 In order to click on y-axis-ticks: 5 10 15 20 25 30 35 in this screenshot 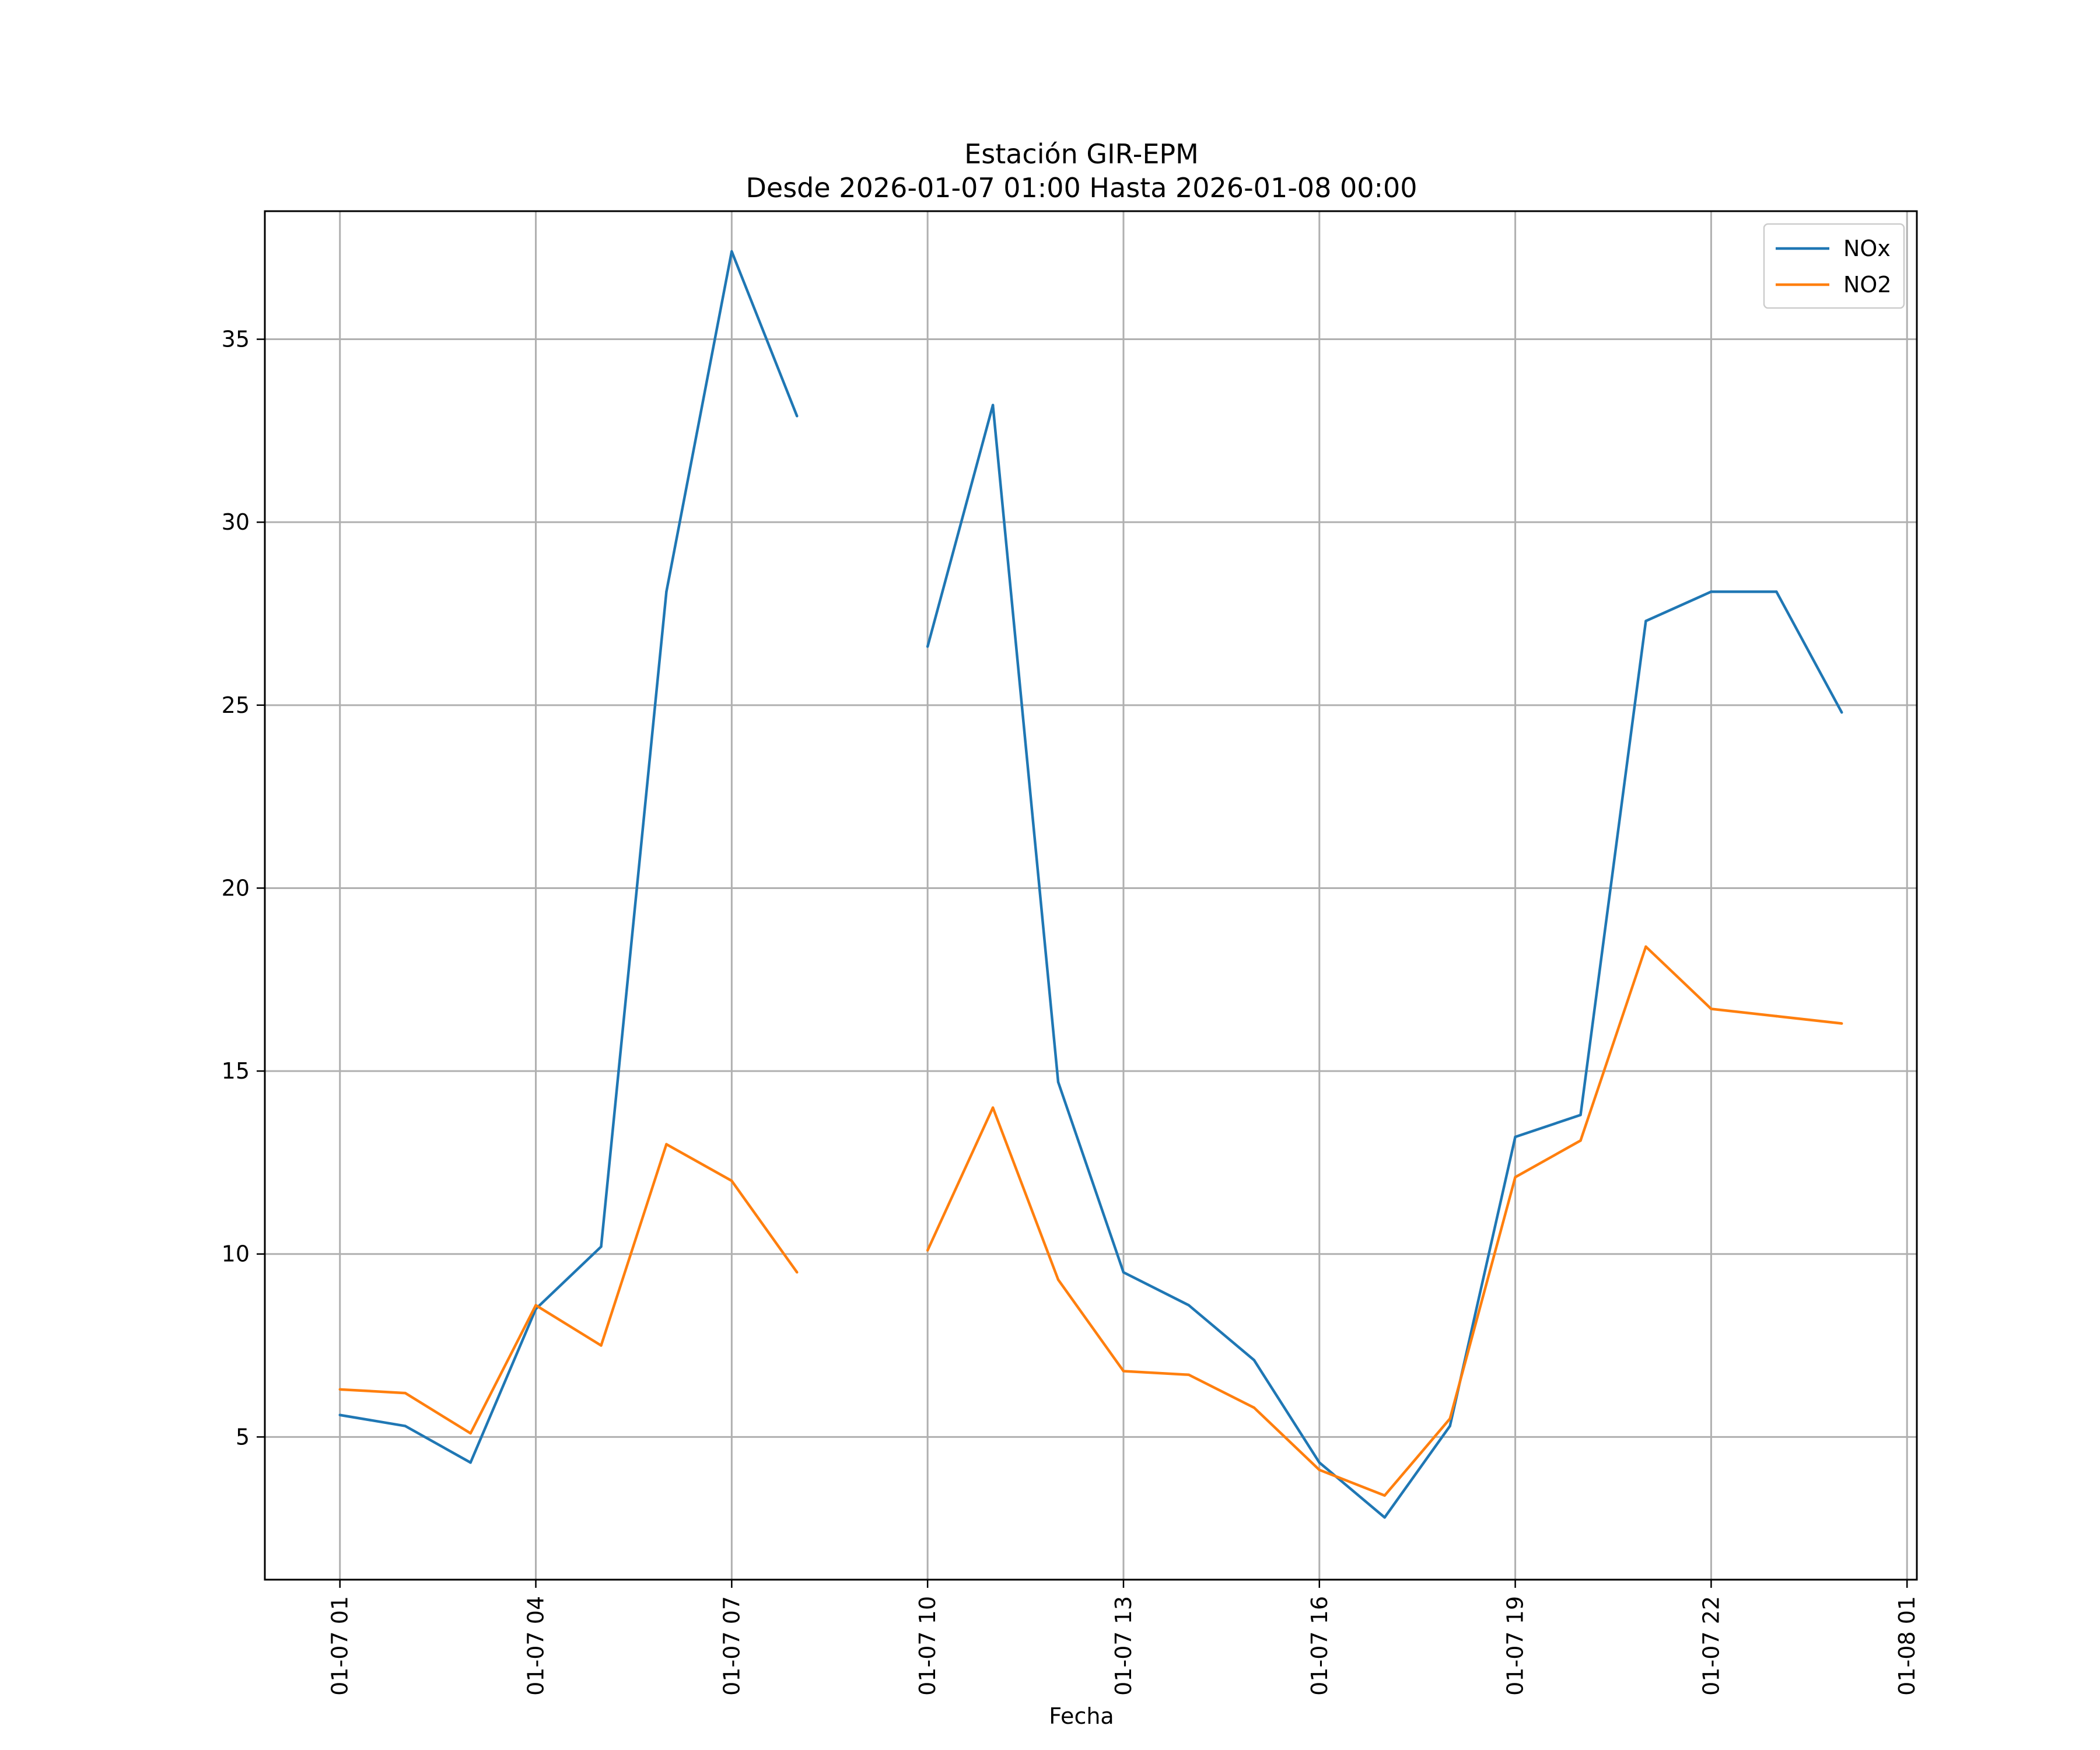, I will do `click(243, 888)`.